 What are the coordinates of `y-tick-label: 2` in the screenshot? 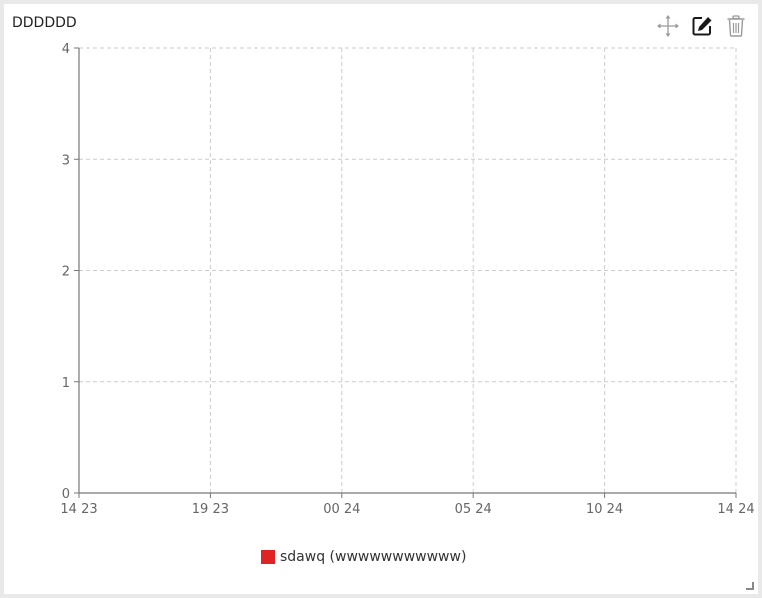 It's located at (66, 272).